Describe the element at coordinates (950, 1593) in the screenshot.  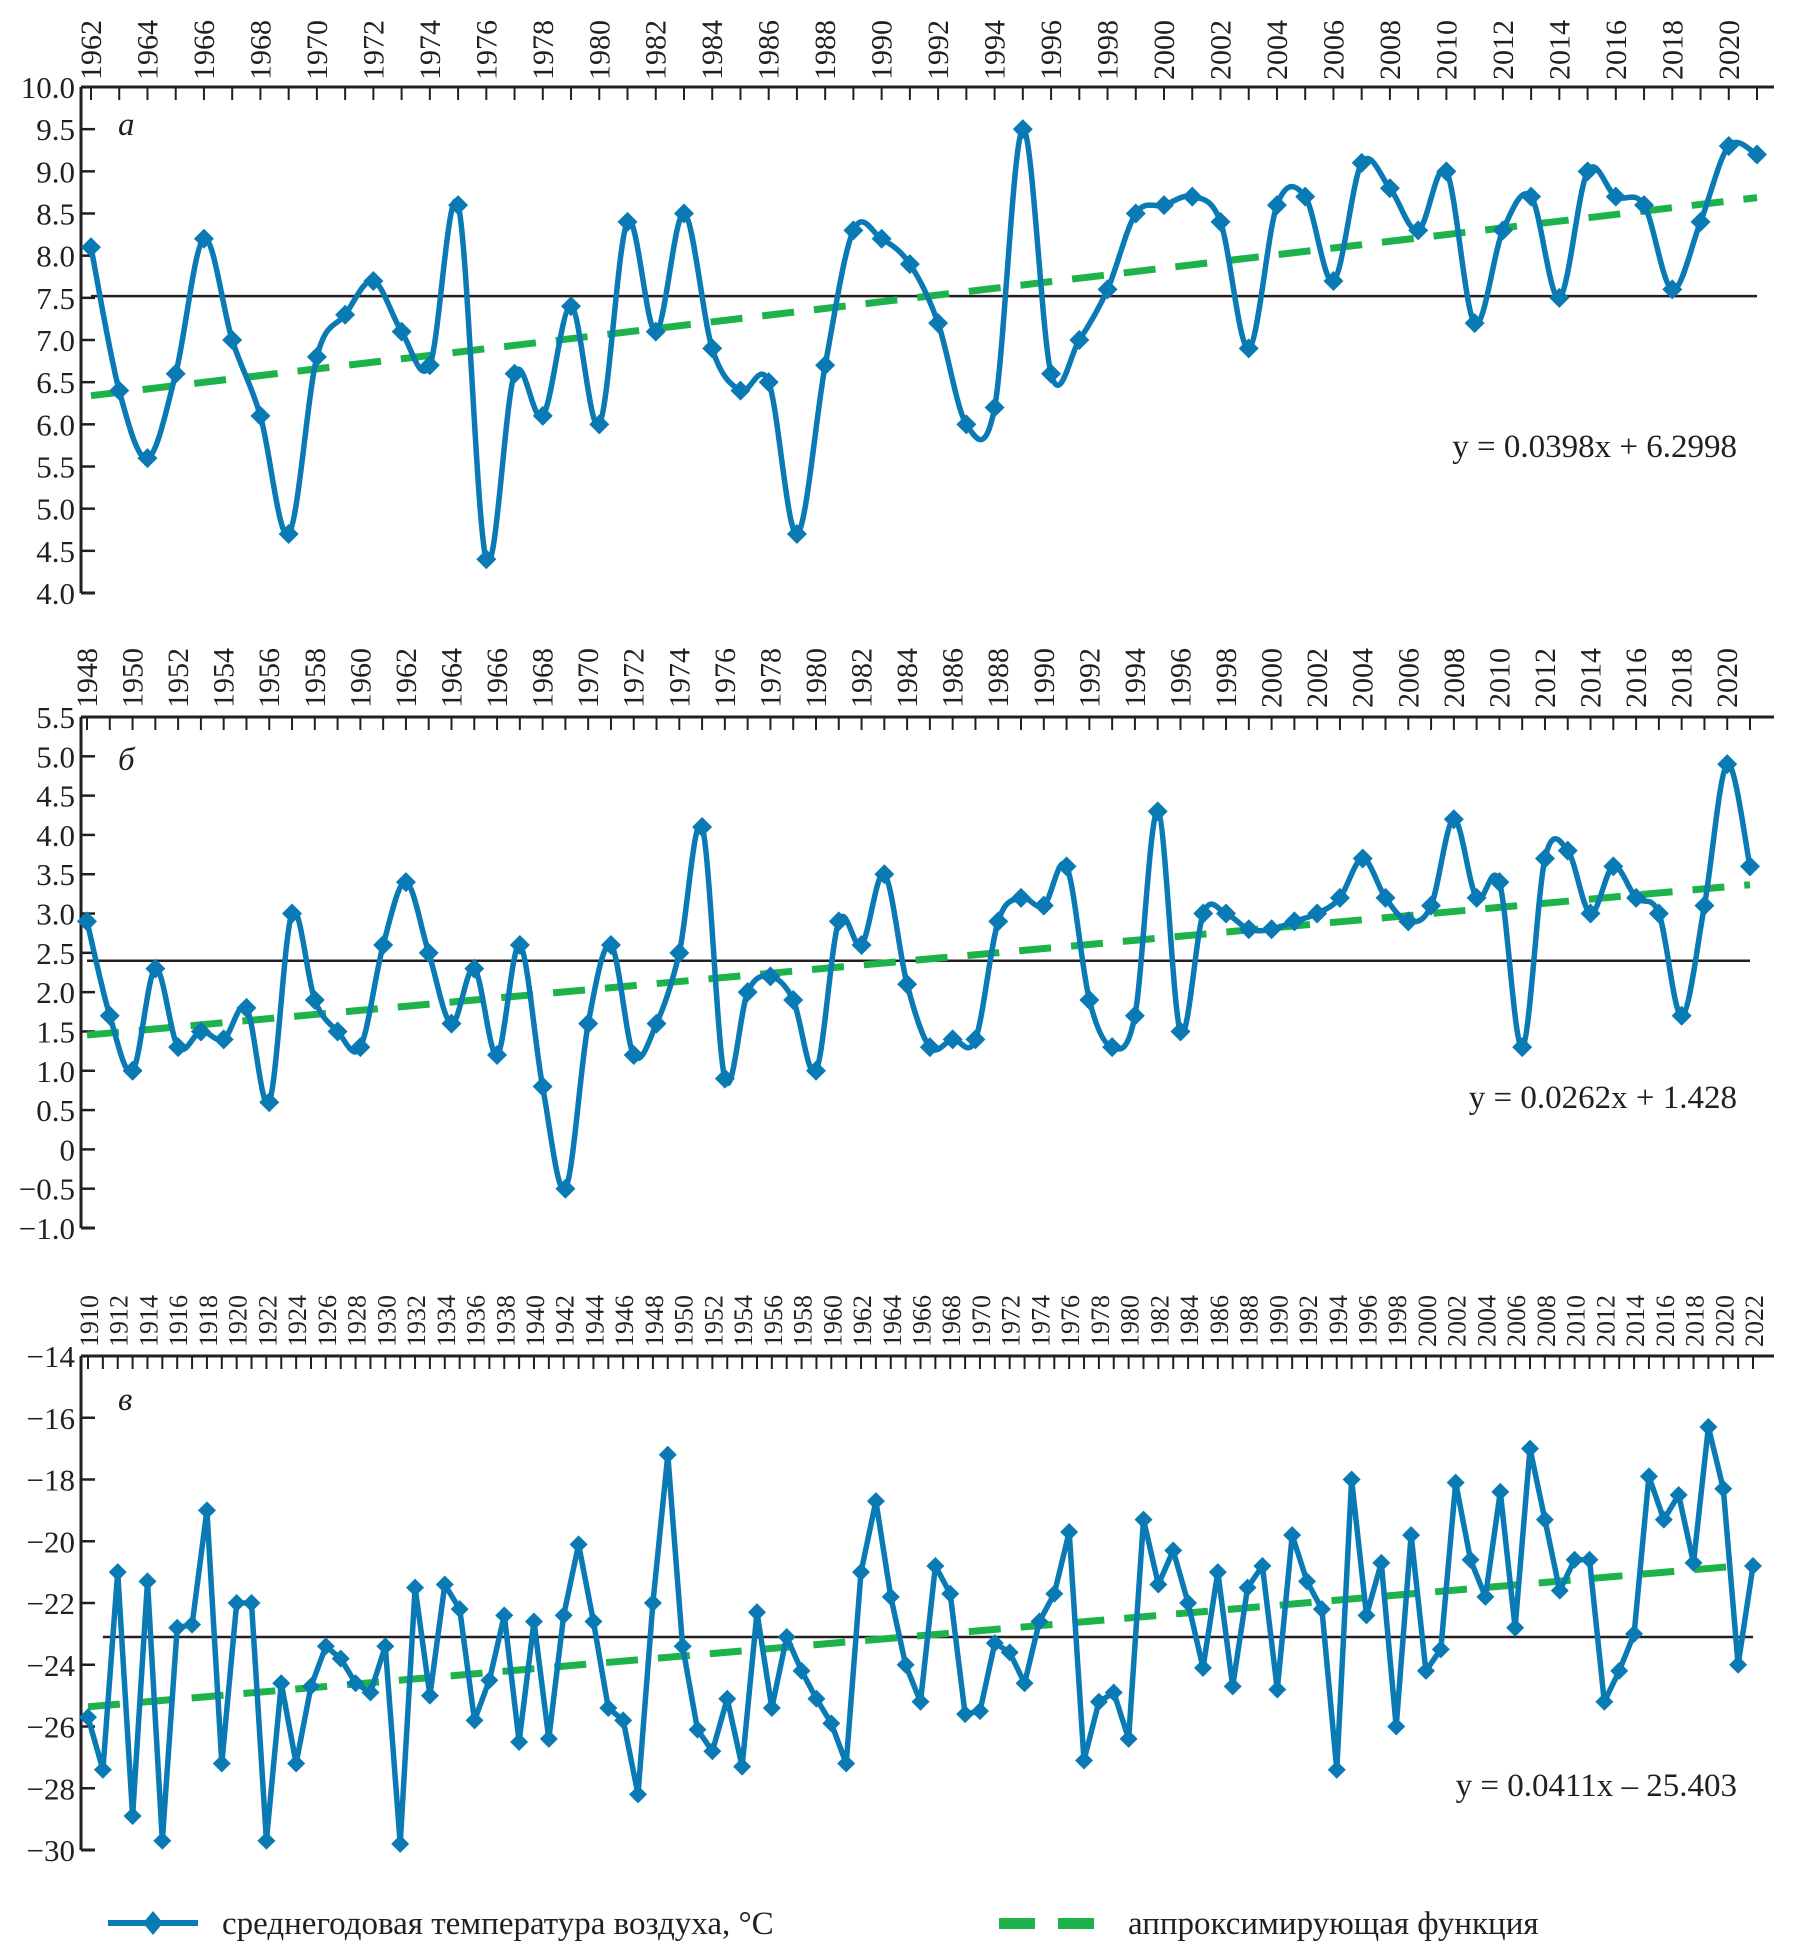
I see `data-point-1968` at that location.